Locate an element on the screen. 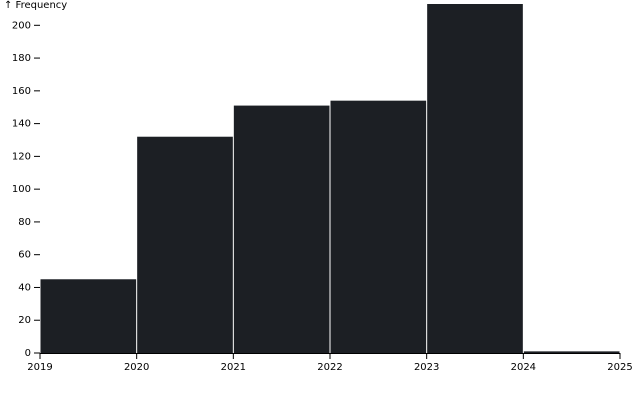 The height and width of the screenshot is (404, 640). x-tick-label: 2019 is located at coordinates (39, 367).